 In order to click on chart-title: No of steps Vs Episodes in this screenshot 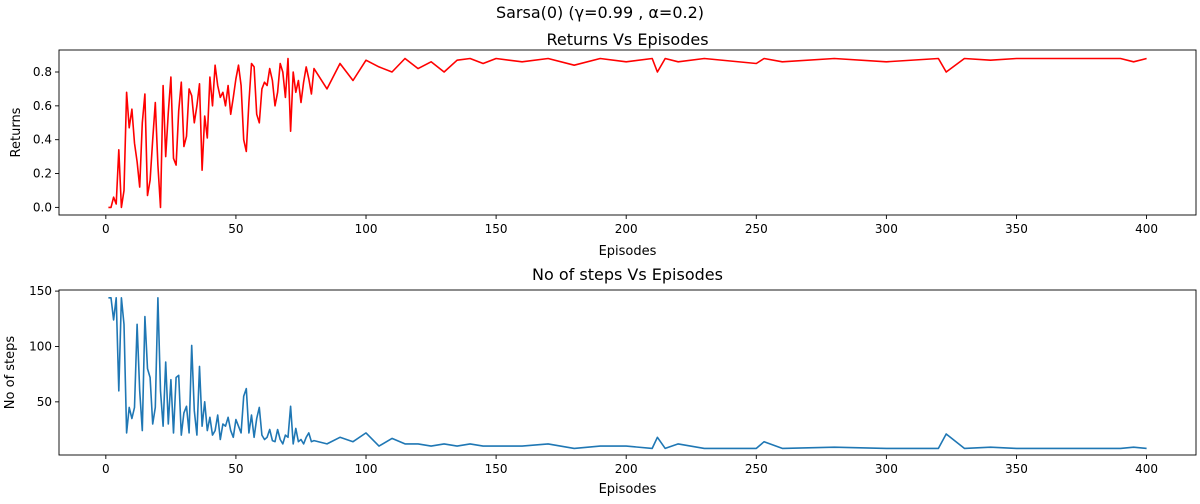, I will do `click(627, 274)`.